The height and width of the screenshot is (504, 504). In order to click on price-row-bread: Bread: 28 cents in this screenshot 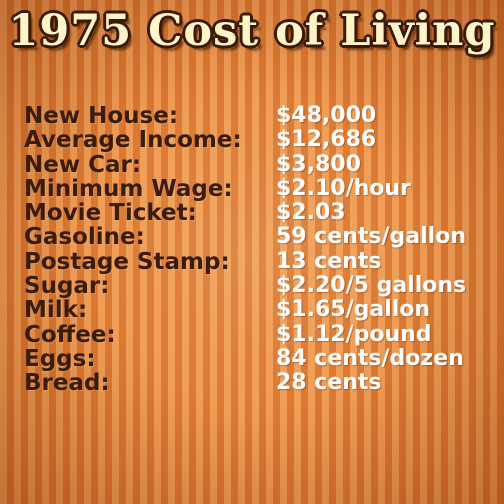, I will do `click(259, 383)`.